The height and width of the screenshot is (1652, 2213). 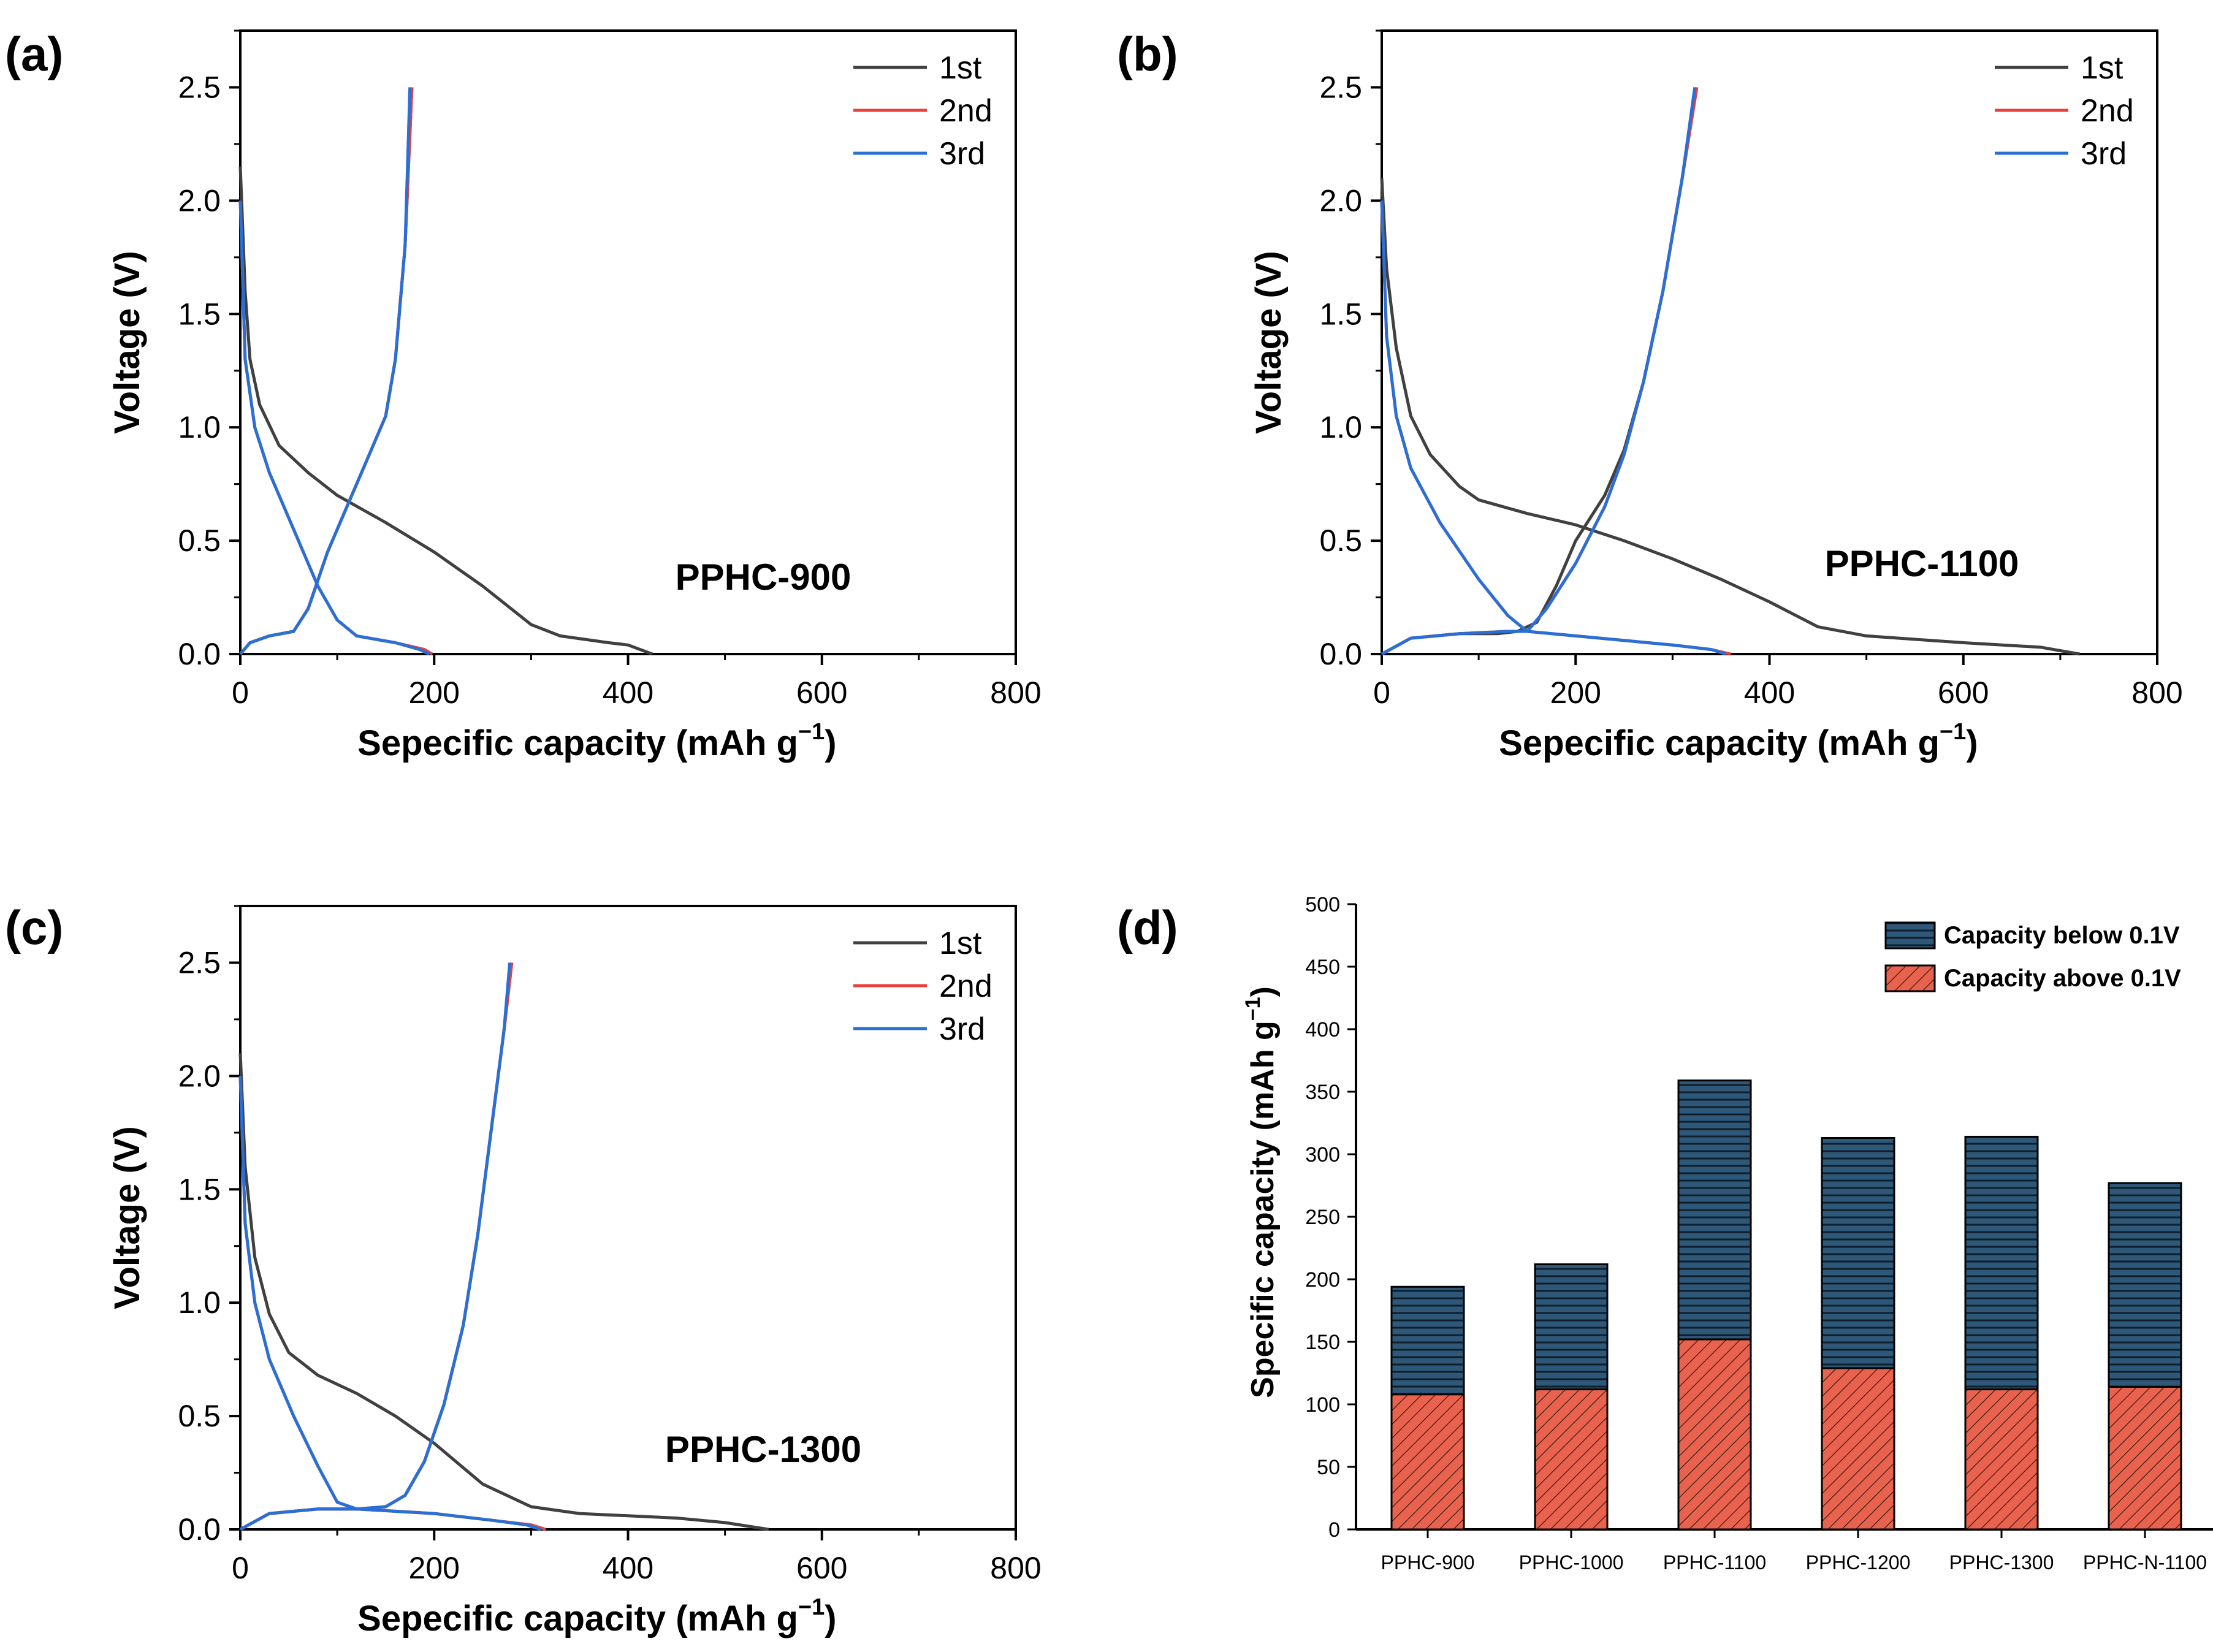 What do you see at coordinates (1334, 1530) in the screenshot?
I see `y-tick-label: 0` at bounding box center [1334, 1530].